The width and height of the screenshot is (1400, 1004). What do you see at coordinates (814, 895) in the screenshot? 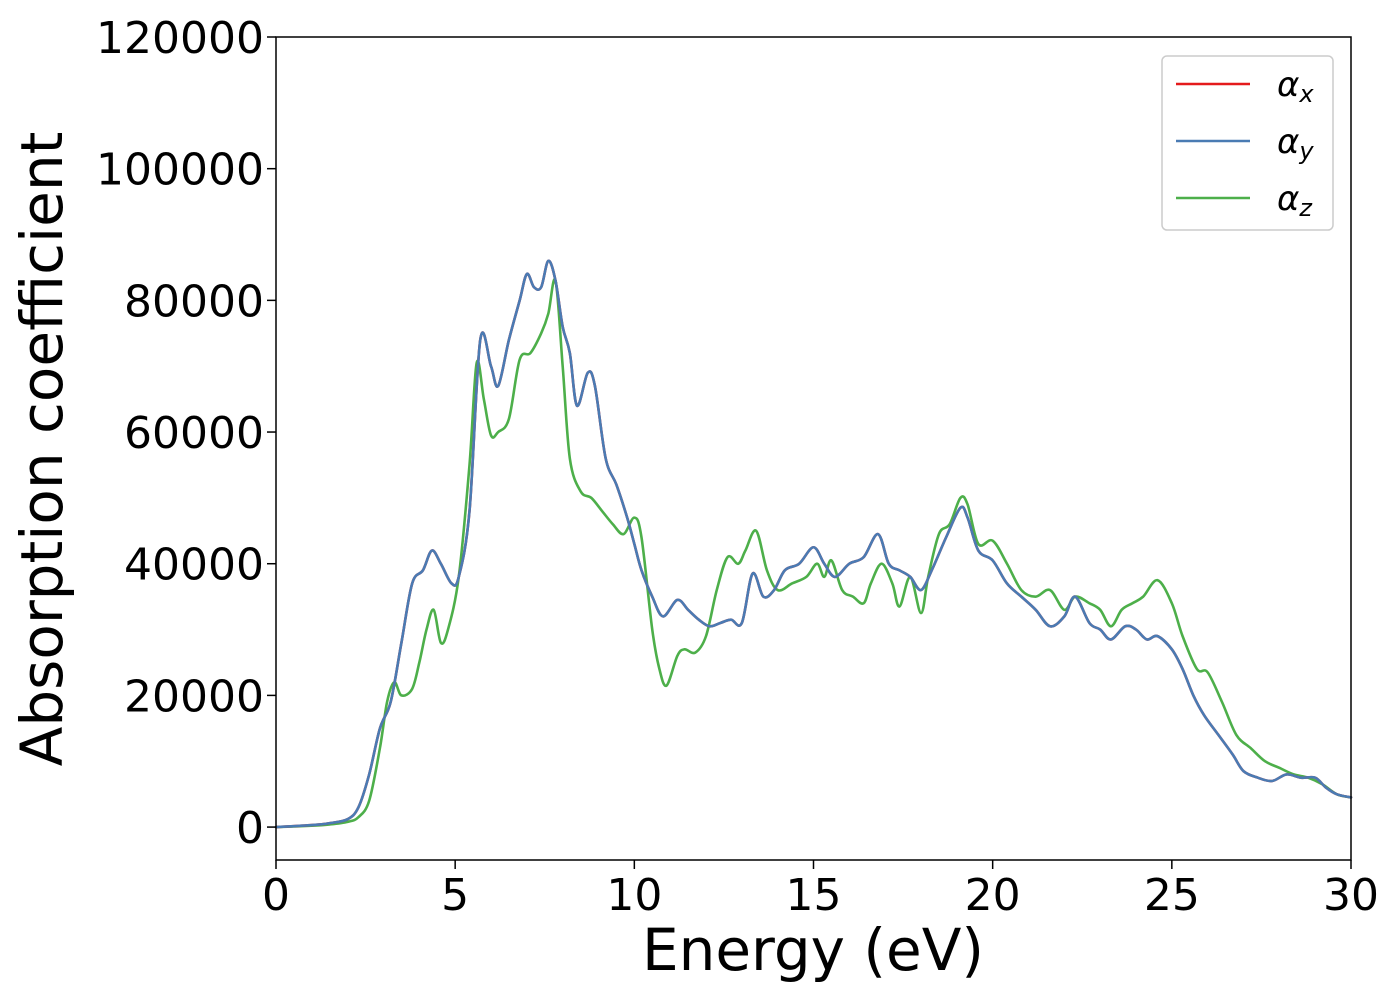
I see `x-tick-label: 15` at bounding box center [814, 895].